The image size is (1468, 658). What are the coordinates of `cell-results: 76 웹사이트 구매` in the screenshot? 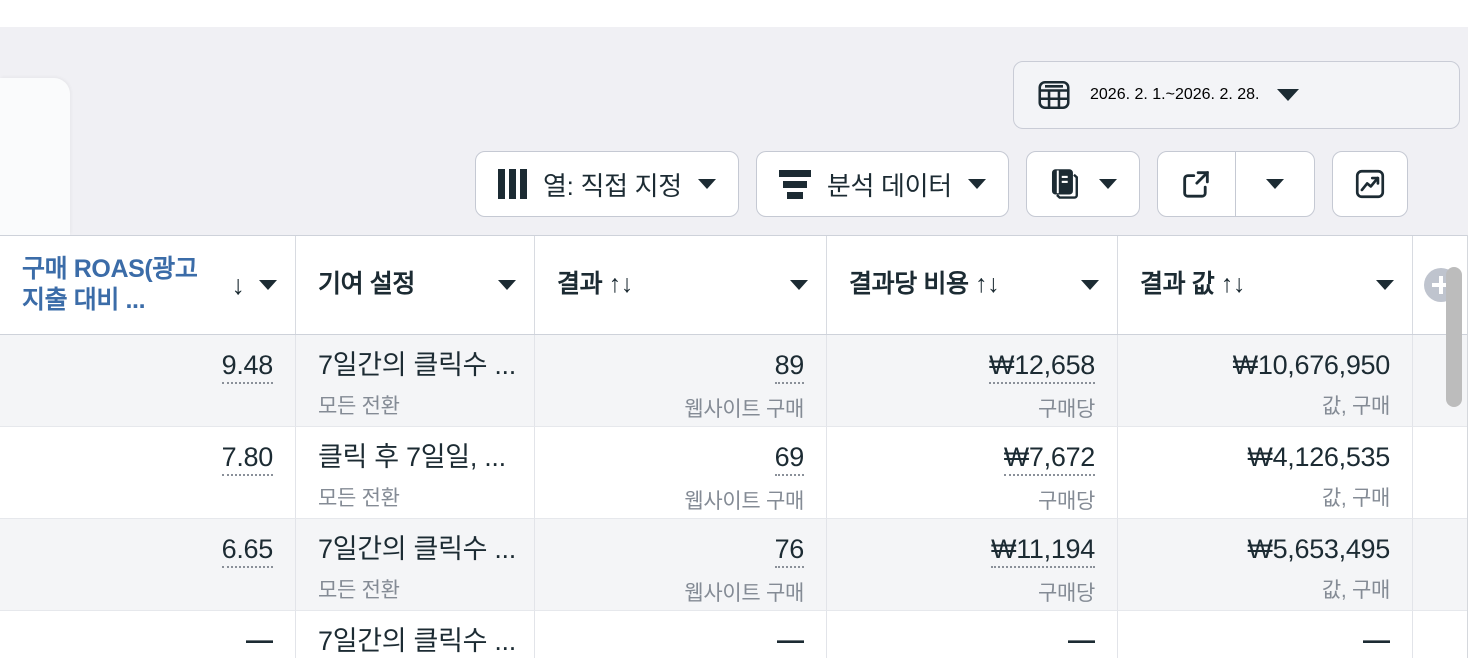 It's located at (681, 565).